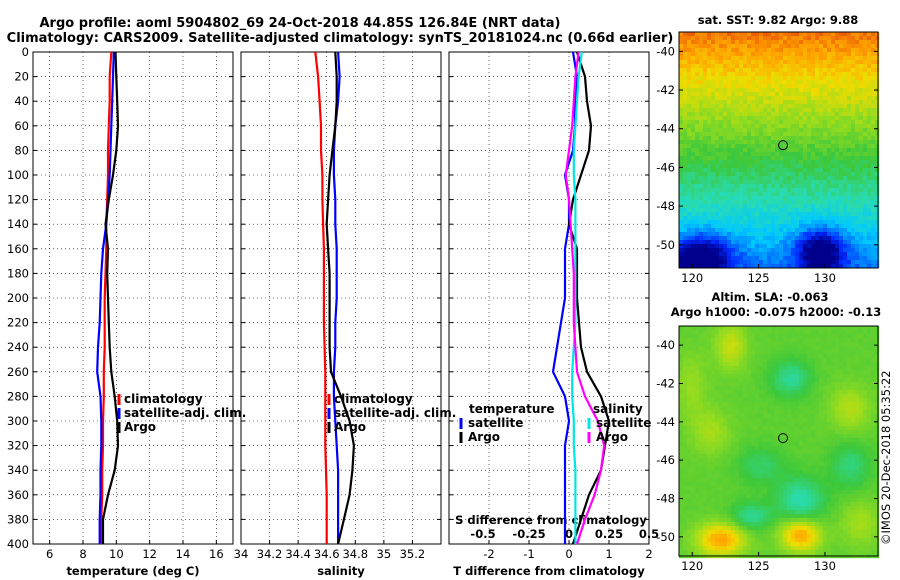  I want to click on y-tick-label: 160, so click(18, 249).